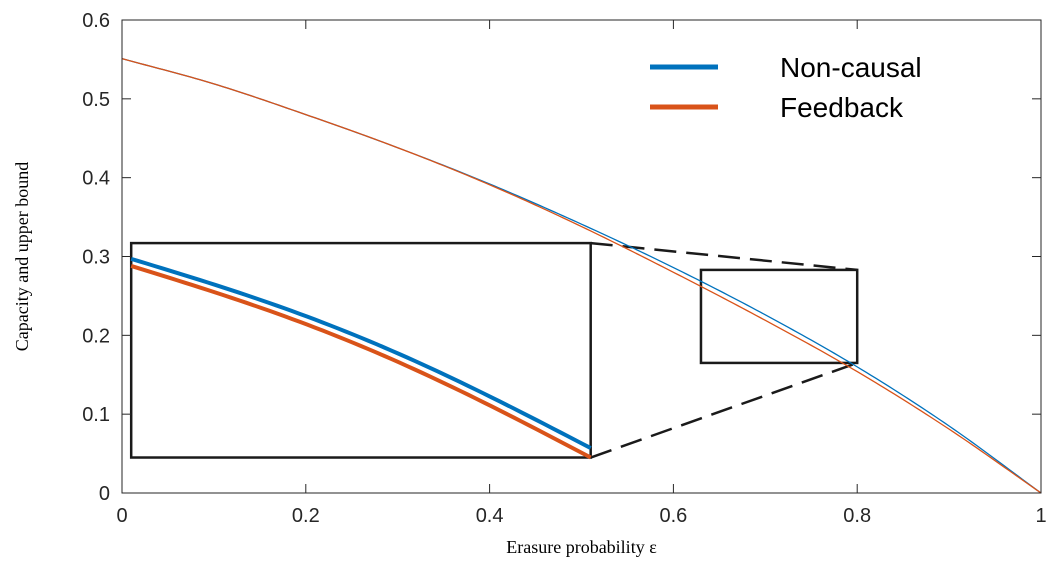  What do you see at coordinates (96, 179) in the screenshot?
I see `y-tick-label: 0.4` at bounding box center [96, 179].